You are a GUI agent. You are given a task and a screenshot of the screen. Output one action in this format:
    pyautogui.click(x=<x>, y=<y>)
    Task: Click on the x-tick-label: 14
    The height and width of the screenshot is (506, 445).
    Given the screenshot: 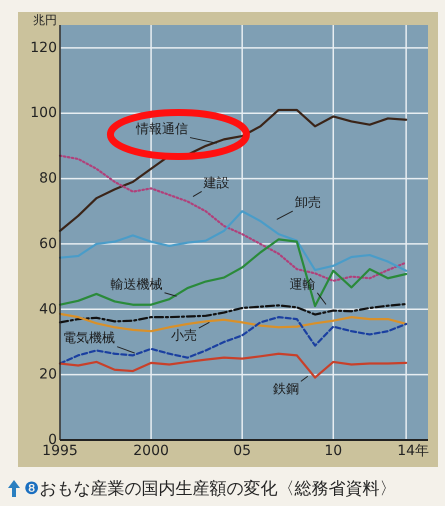 What is the action you would take?
    pyautogui.click(x=406, y=451)
    